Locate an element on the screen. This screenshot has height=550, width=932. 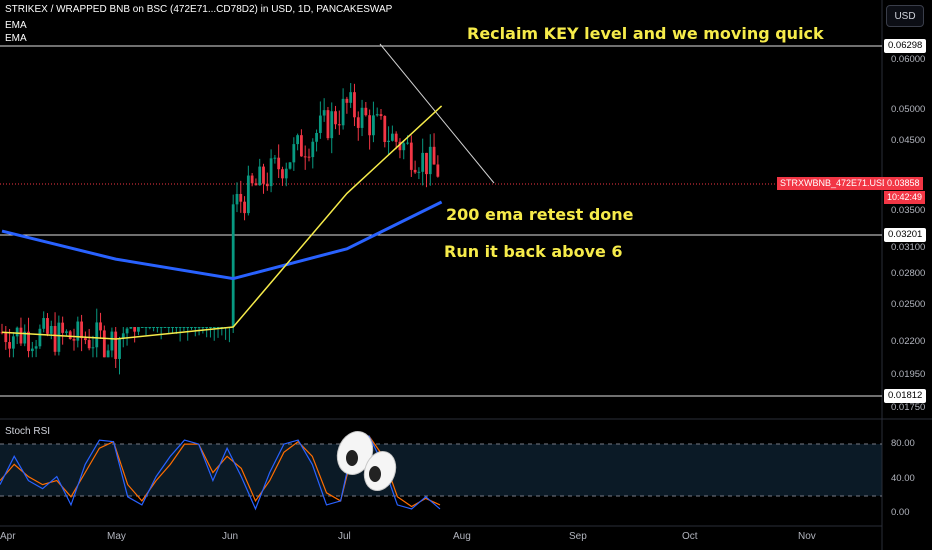
price-tick: 0.06000 is located at coordinates (908, 59).